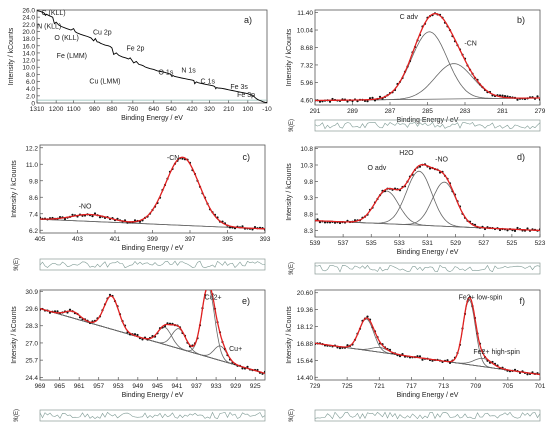  Describe the element at coordinates (427, 111) in the screenshot. I see `x-tick-label: 285` at that location.